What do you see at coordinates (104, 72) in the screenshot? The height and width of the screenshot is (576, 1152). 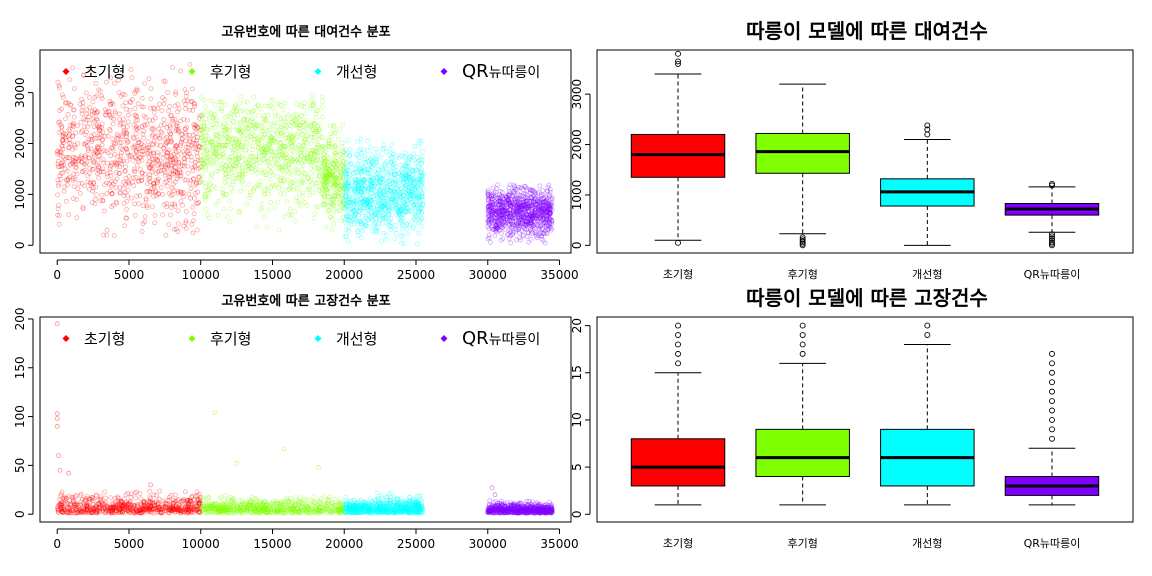 I see `legend-label: 초기형` at bounding box center [104, 72].